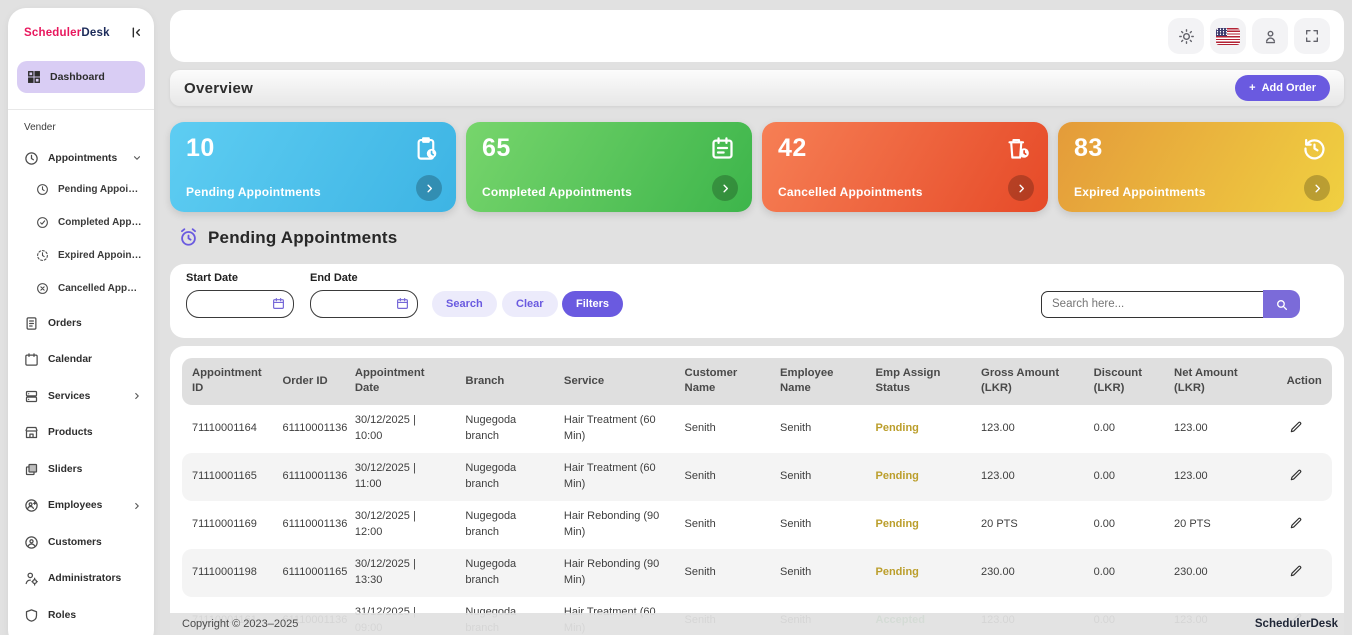  I want to click on sidebar-item-label: Services, so click(69, 396).